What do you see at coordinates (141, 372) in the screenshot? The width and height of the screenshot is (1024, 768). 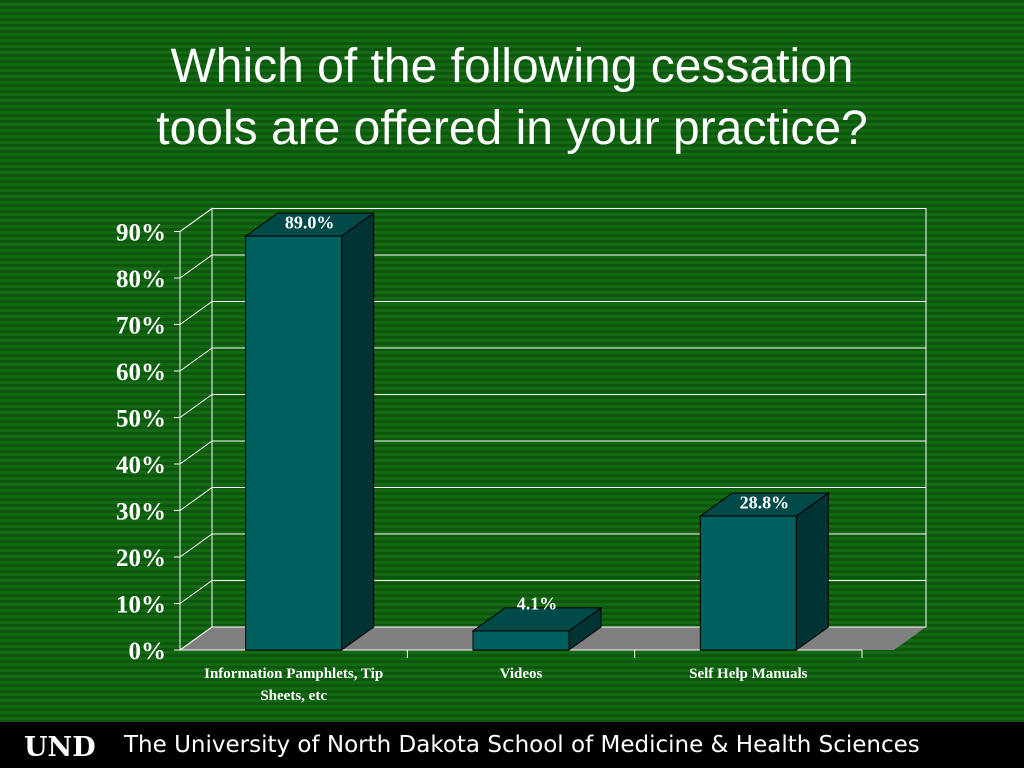 I see `y-tick-label: 60%` at bounding box center [141, 372].